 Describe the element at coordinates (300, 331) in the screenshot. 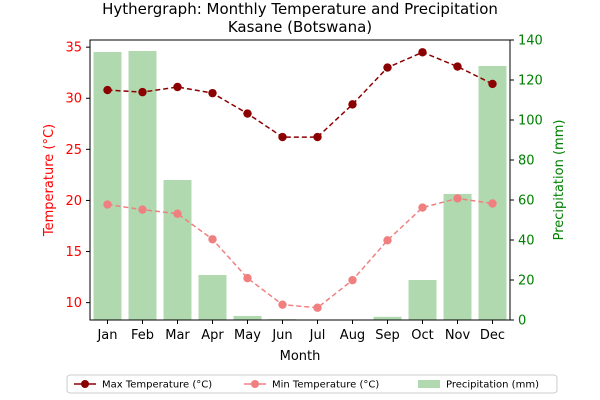

I see `x-axis: Jan Feb Mar Apr May Jun Jul Aug Sep Oct Nov Dec` at that location.